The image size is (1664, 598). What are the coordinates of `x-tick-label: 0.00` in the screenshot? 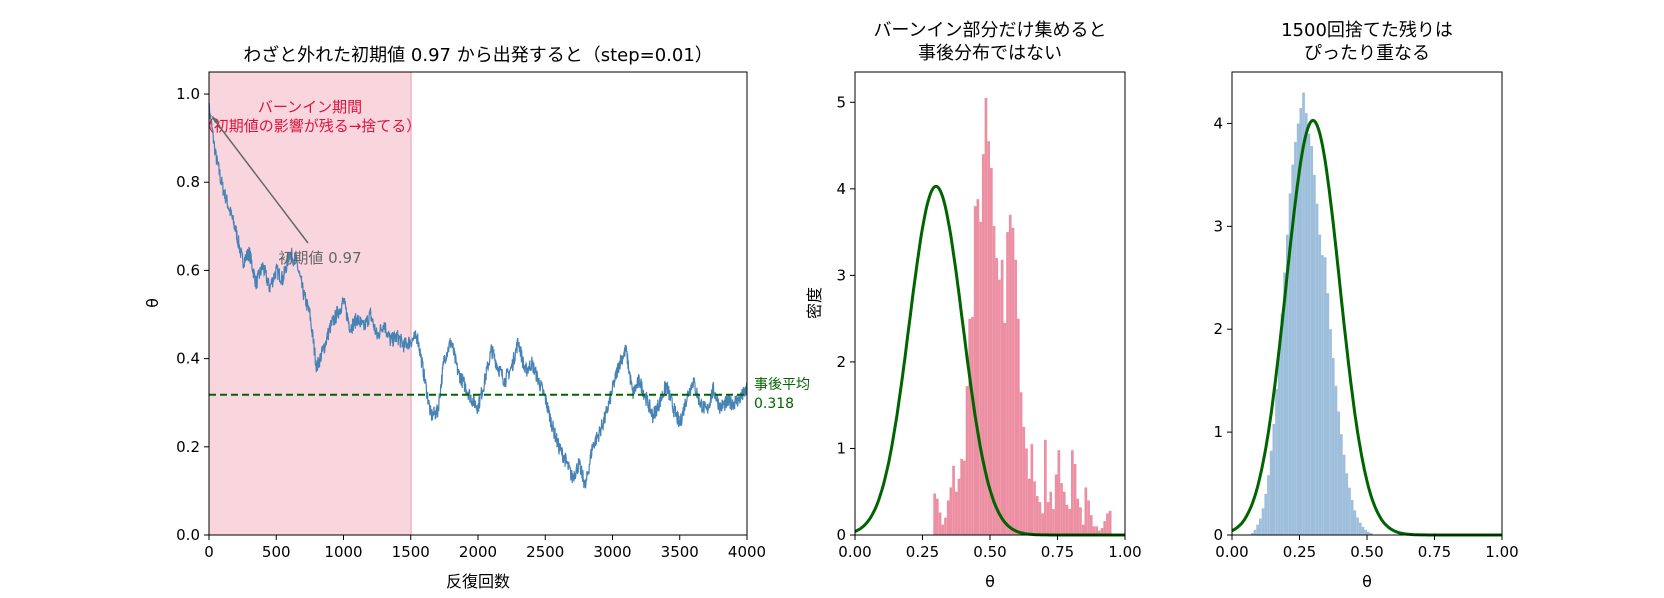 It's located at (854, 552).